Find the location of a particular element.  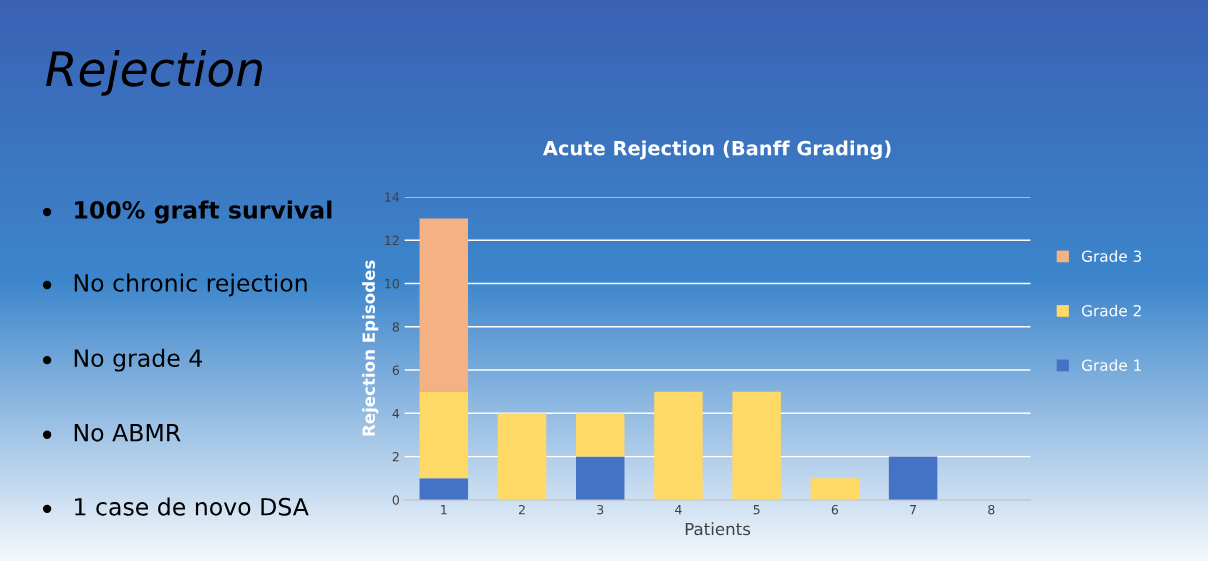

legend-label: Grade 3 is located at coordinates (1111, 256).